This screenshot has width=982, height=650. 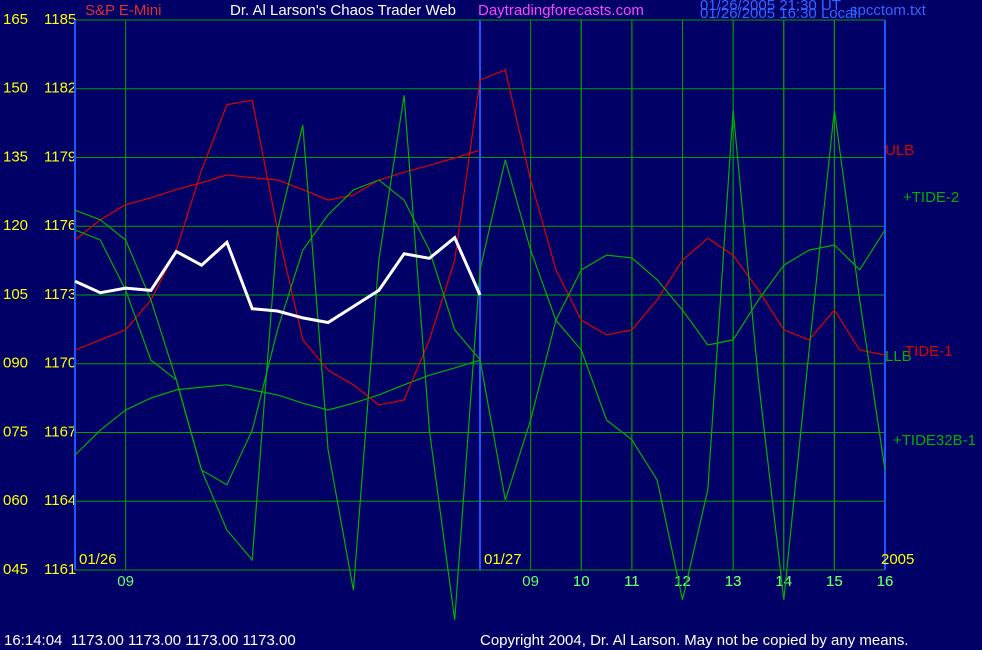 What do you see at coordinates (581, 581) in the screenshot?
I see `x-tick-label: 10` at bounding box center [581, 581].